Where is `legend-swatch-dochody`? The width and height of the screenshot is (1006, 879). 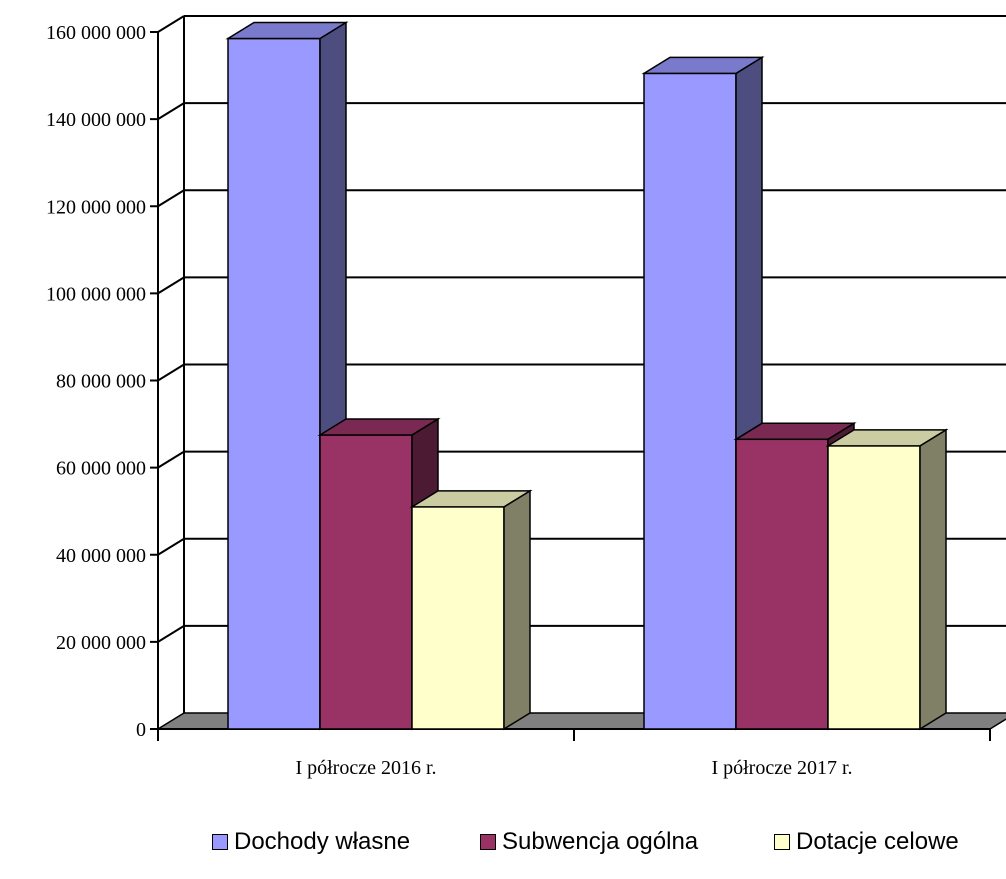
legend-swatch-dochody is located at coordinates (220, 842).